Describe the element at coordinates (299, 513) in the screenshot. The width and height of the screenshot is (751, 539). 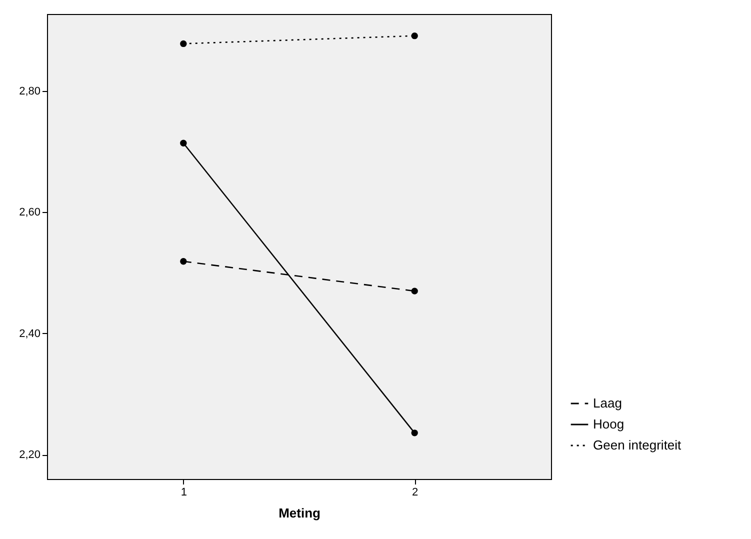
I see `x-axis-title: Meting` at that location.